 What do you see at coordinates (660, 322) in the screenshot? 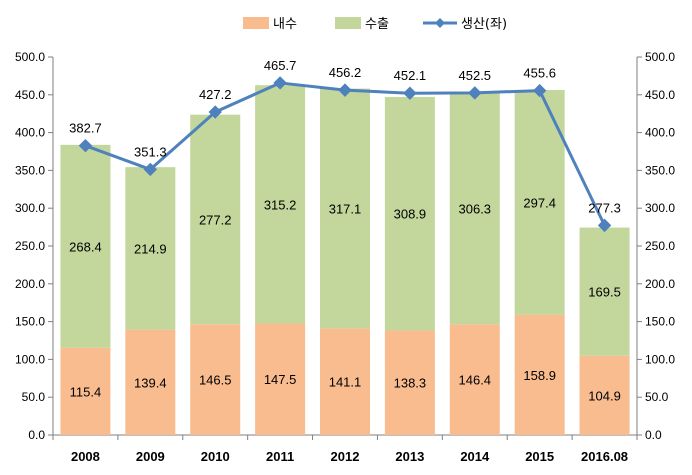
I see `y-right-tick-label: 150.0` at bounding box center [660, 322].